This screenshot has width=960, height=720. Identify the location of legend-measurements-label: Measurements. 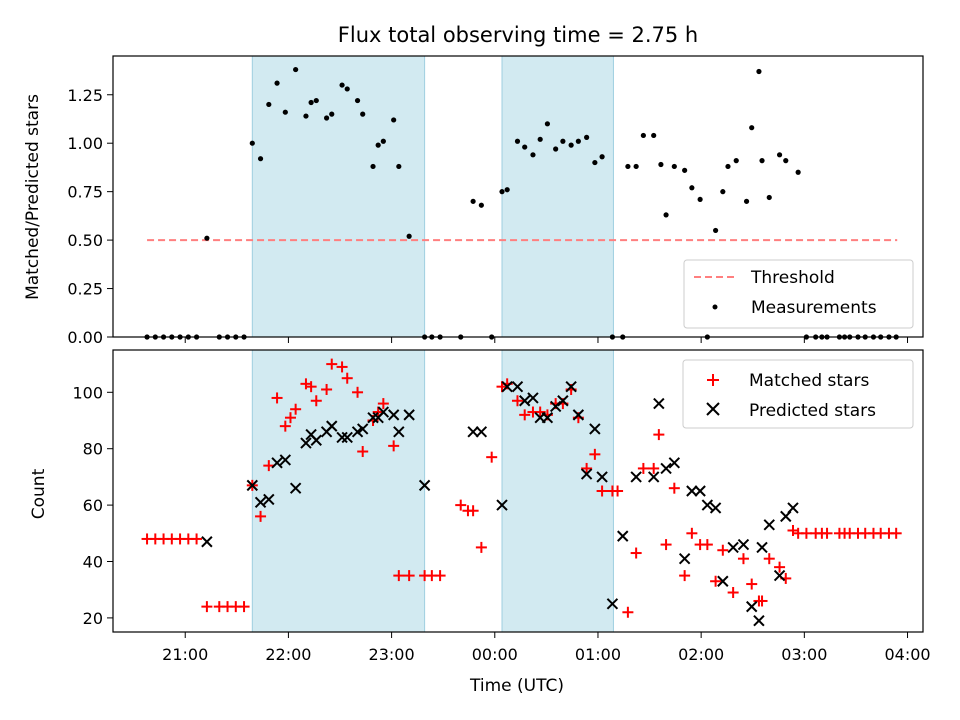
(814, 308).